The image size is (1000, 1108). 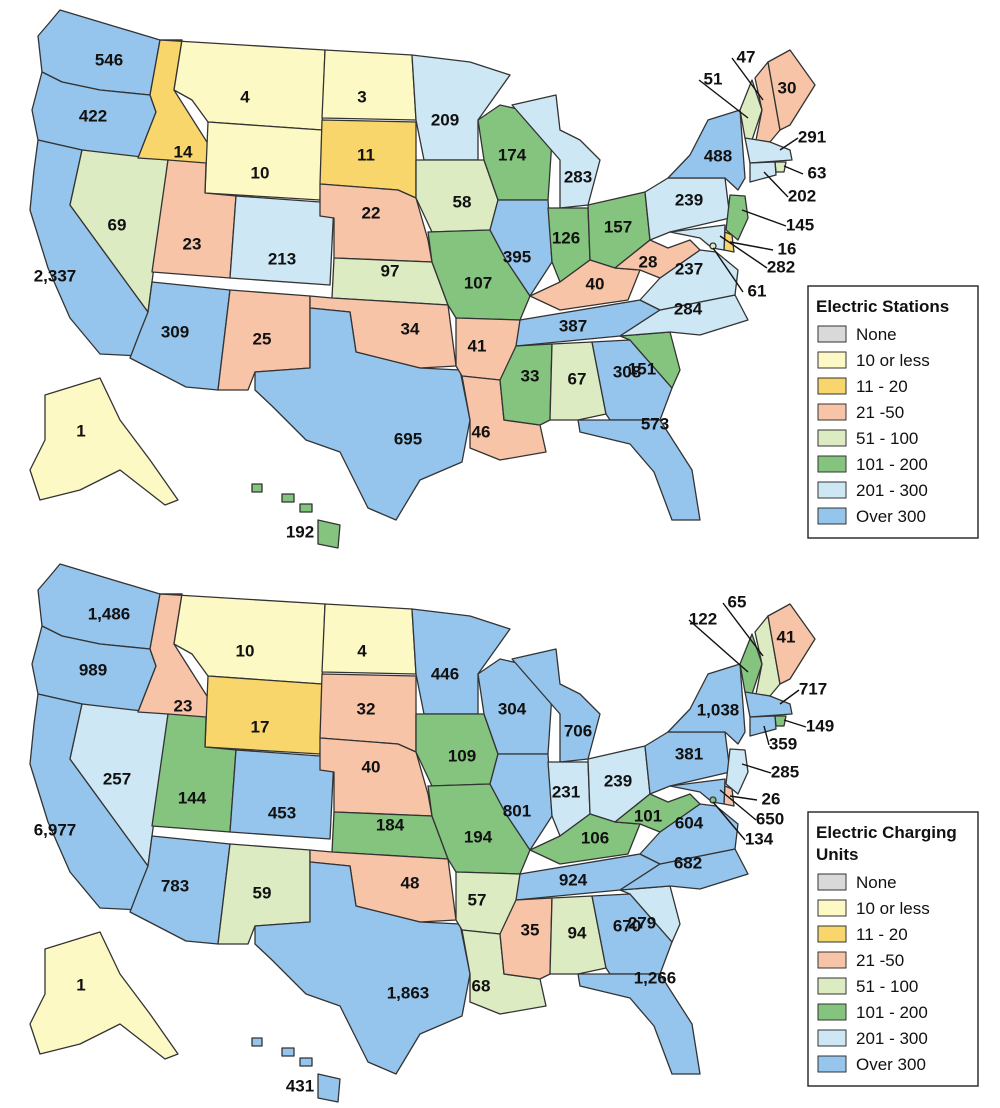 I want to click on state-value-ks: 97, so click(x=390, y=270).